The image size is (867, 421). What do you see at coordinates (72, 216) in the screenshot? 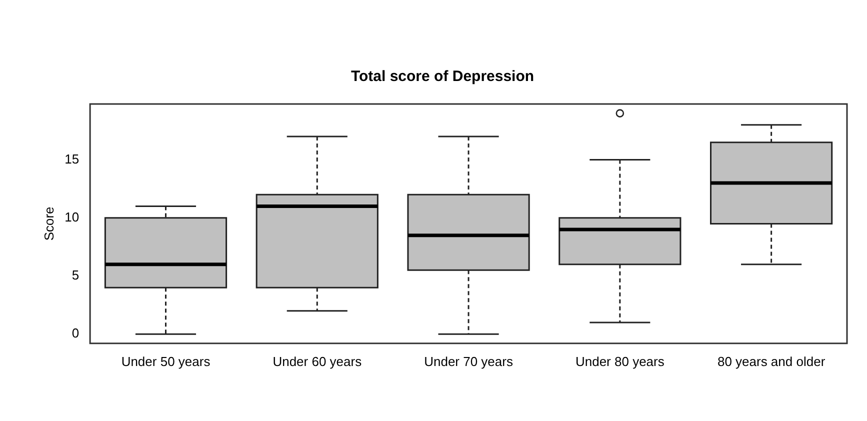
I see `y-tick-label: 10` at bounding box center [72, 216].